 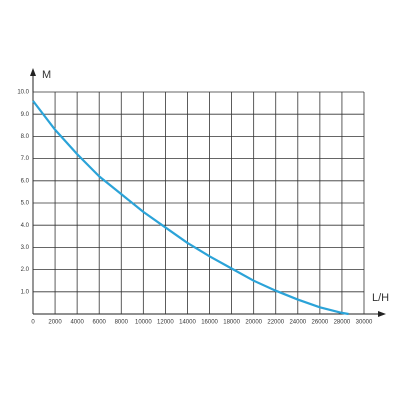 What do you see at coordinates (77, 323) in the screenshot?
I see `x-tick-label: 4000` at bounding box center [77, 323].